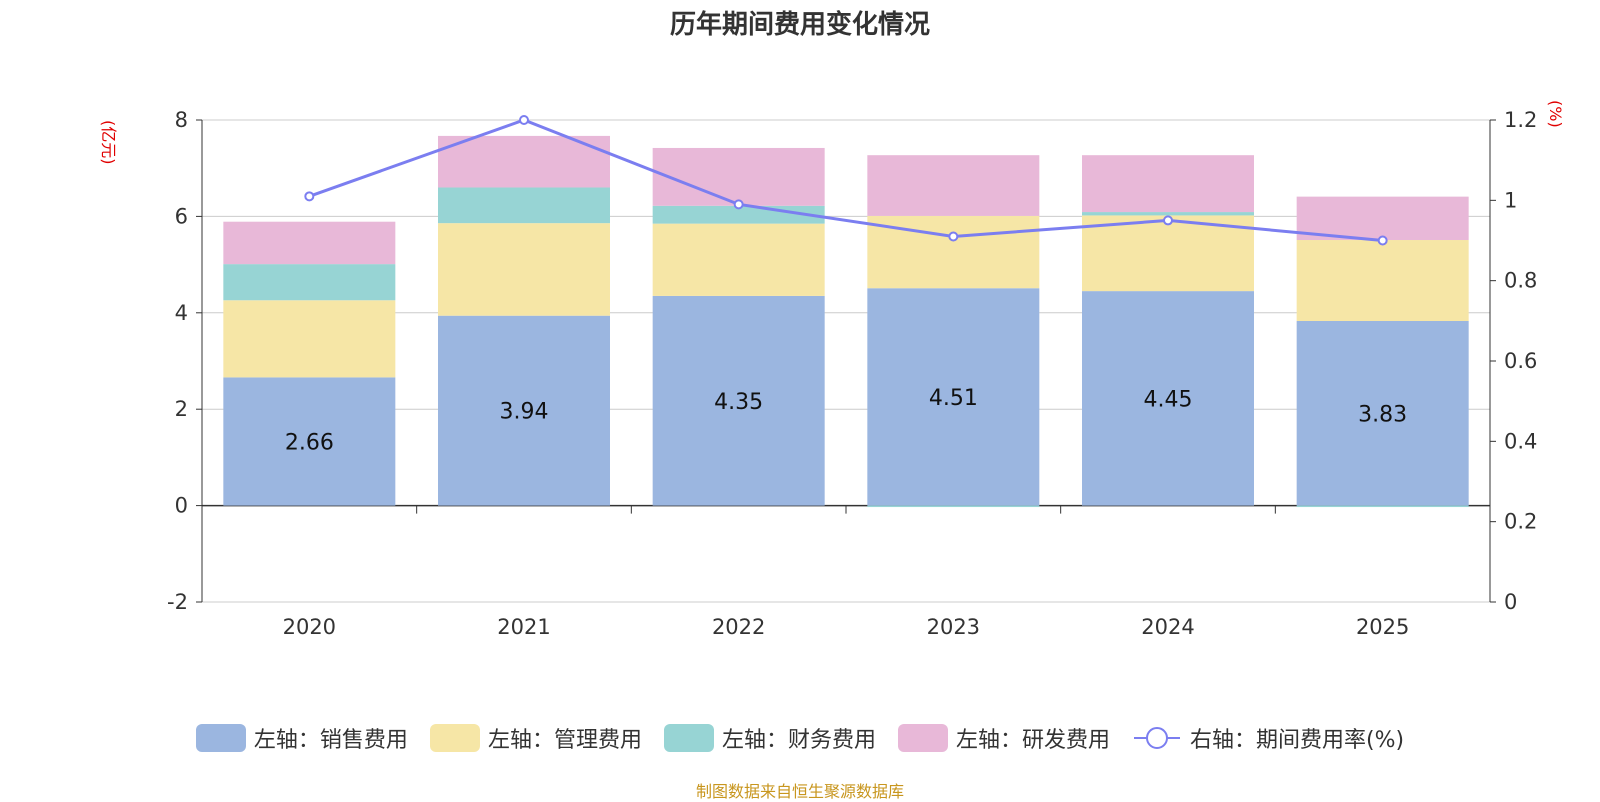 The image size is (1600, 802). I want to click on legend-label-admin: 左轴：管理费用, so click(564, 740).